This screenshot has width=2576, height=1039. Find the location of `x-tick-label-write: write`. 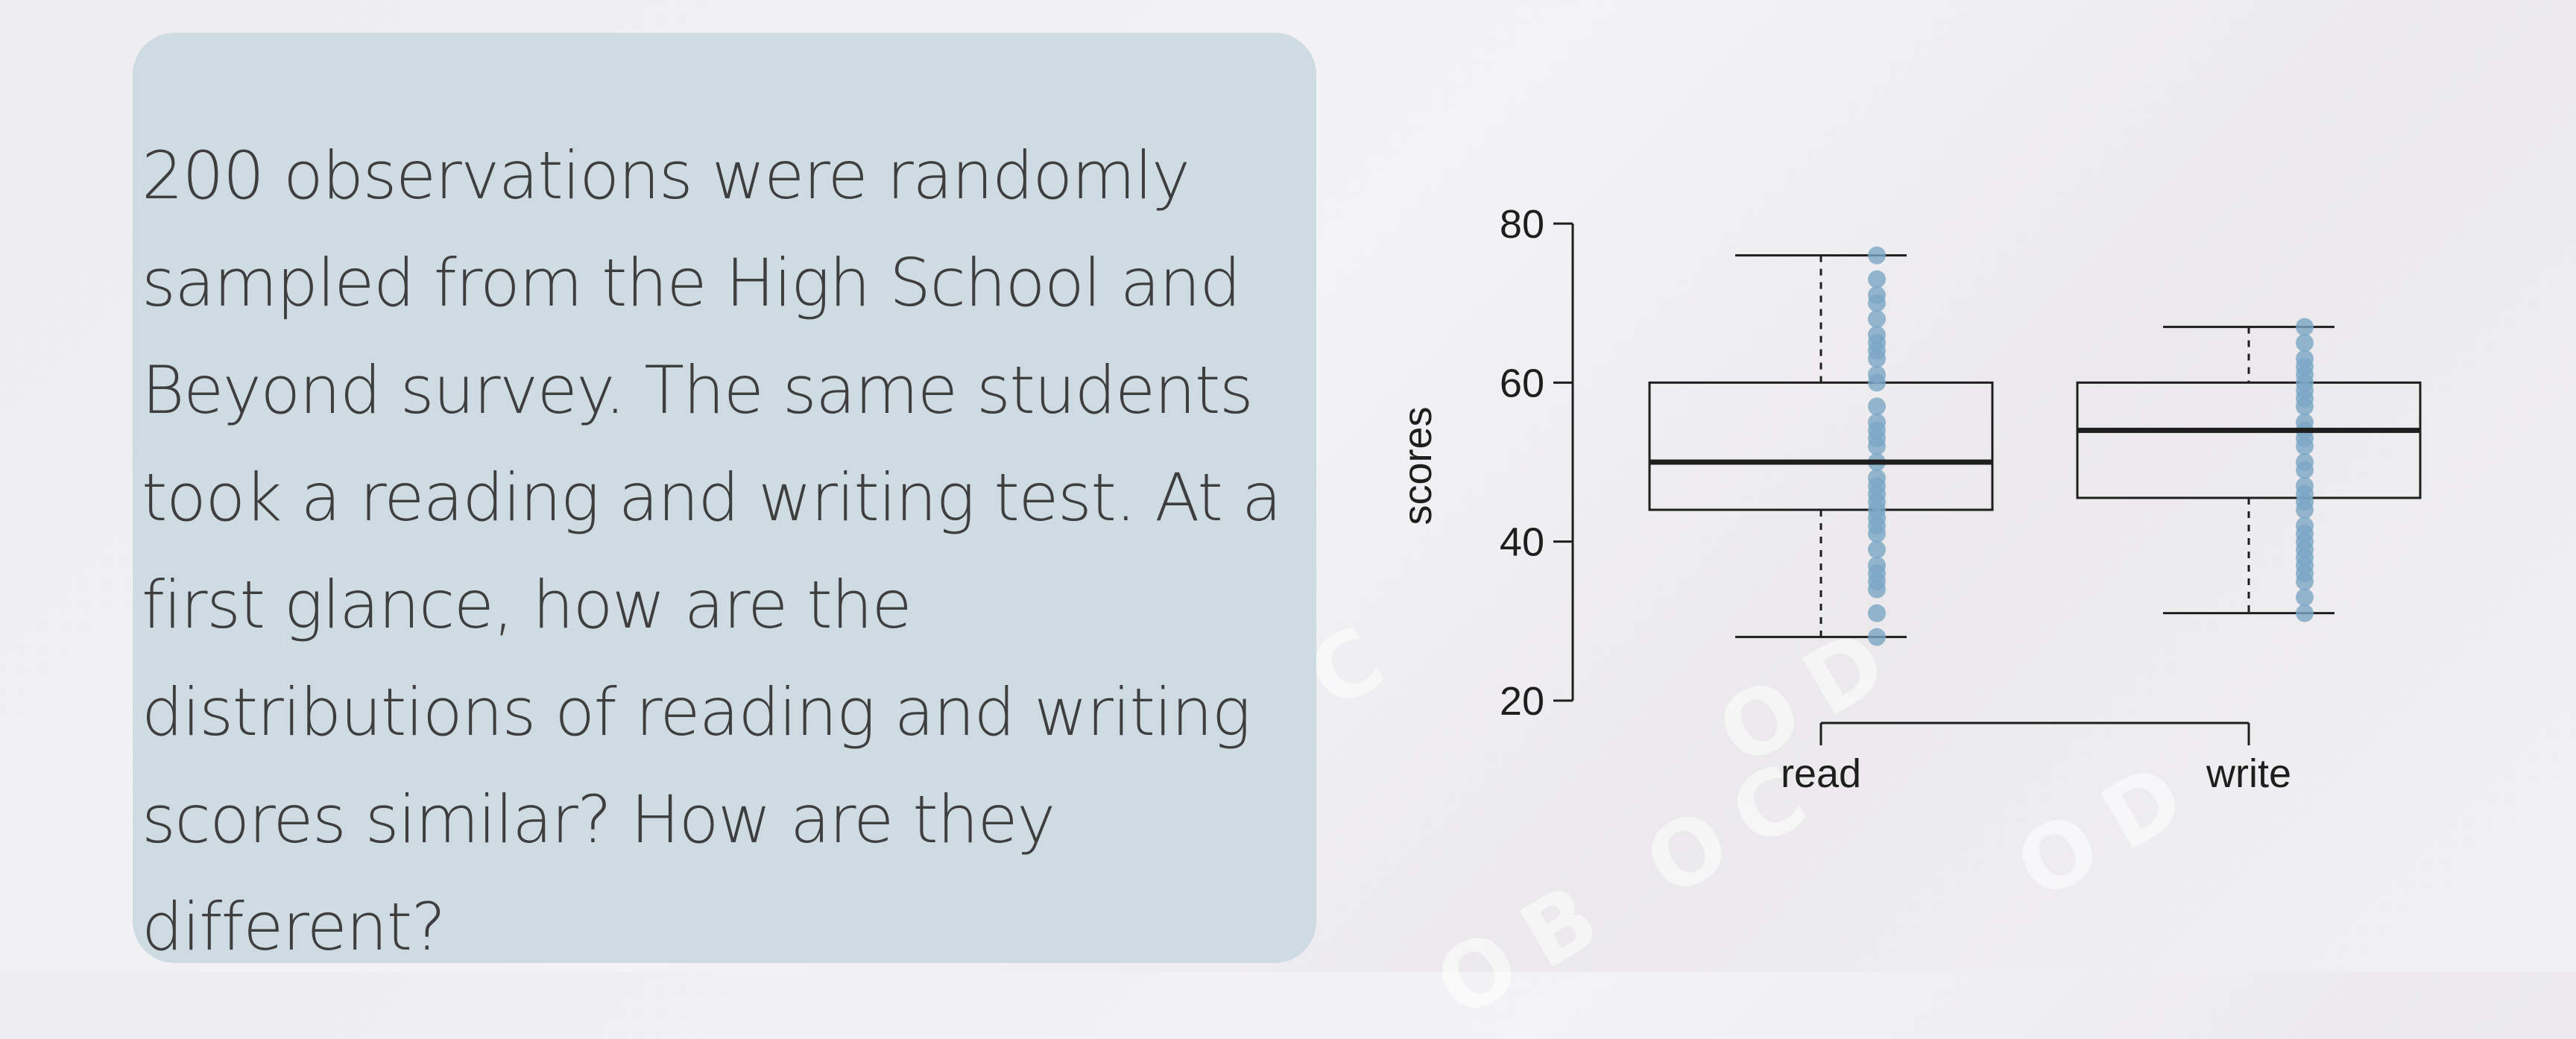

x-tick-label-write: write is located at coordinates (2248, 773).